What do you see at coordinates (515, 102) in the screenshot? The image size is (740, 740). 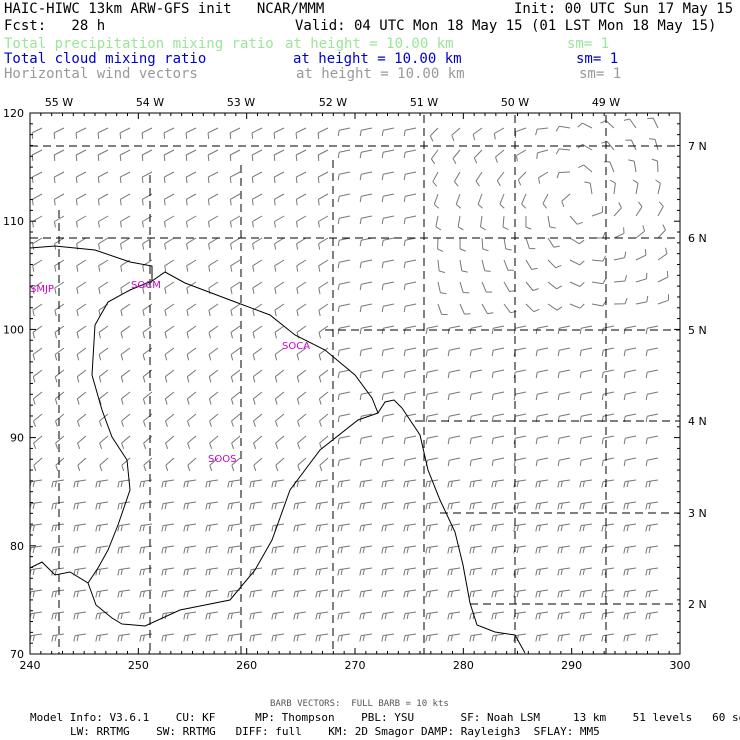 I see `longitude-label: 50 W` at bounding box center [515, 102].